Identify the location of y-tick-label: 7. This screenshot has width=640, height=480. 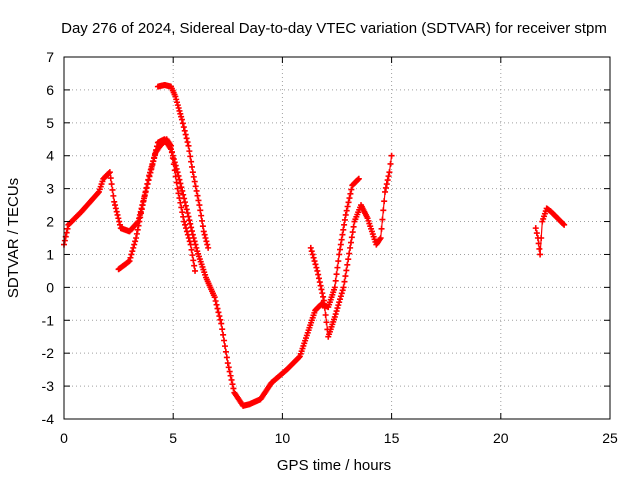
(50, 57).